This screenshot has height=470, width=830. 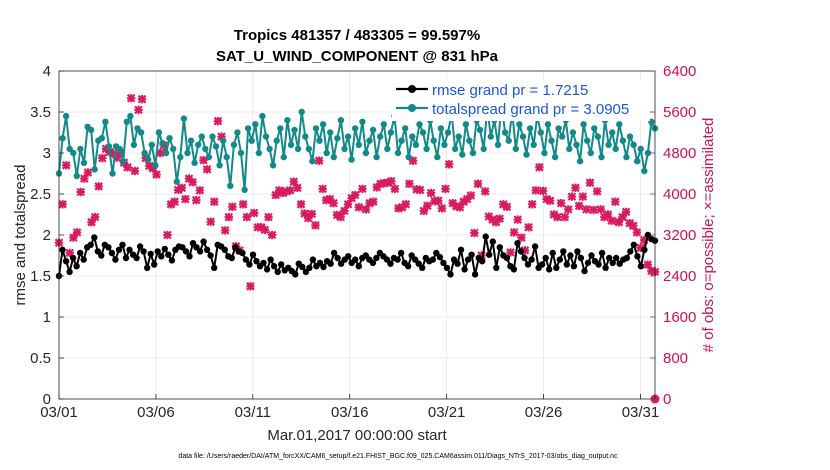 What do you see at coordinates (679, 194) in the screenshot?
I see `tick-label-right: 4000` at bounding box center [679, 194].